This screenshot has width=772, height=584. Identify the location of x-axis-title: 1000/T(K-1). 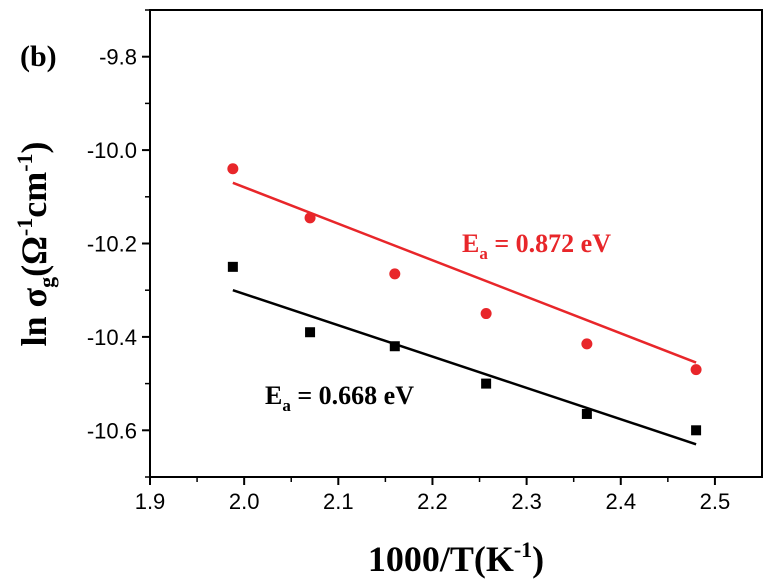
(456, 558).